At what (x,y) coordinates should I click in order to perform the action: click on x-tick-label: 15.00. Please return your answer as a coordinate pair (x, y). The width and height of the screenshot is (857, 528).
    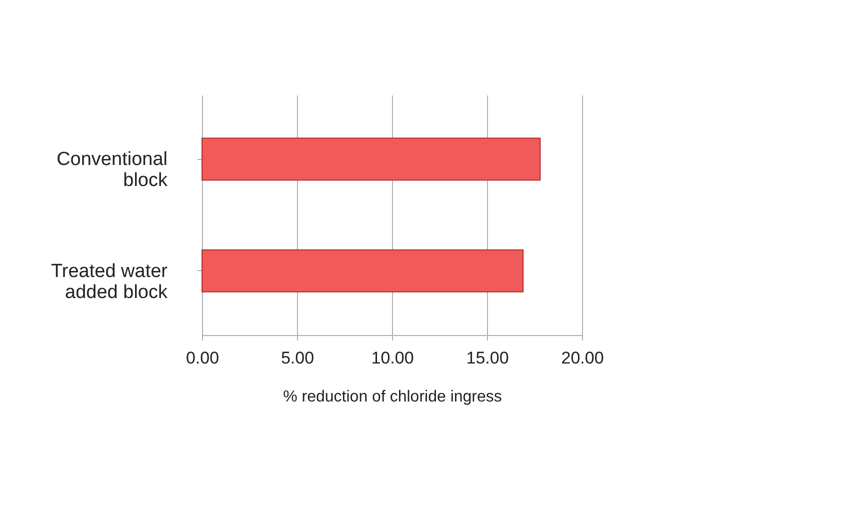
    Looking at the image, I should click on (487, 358).